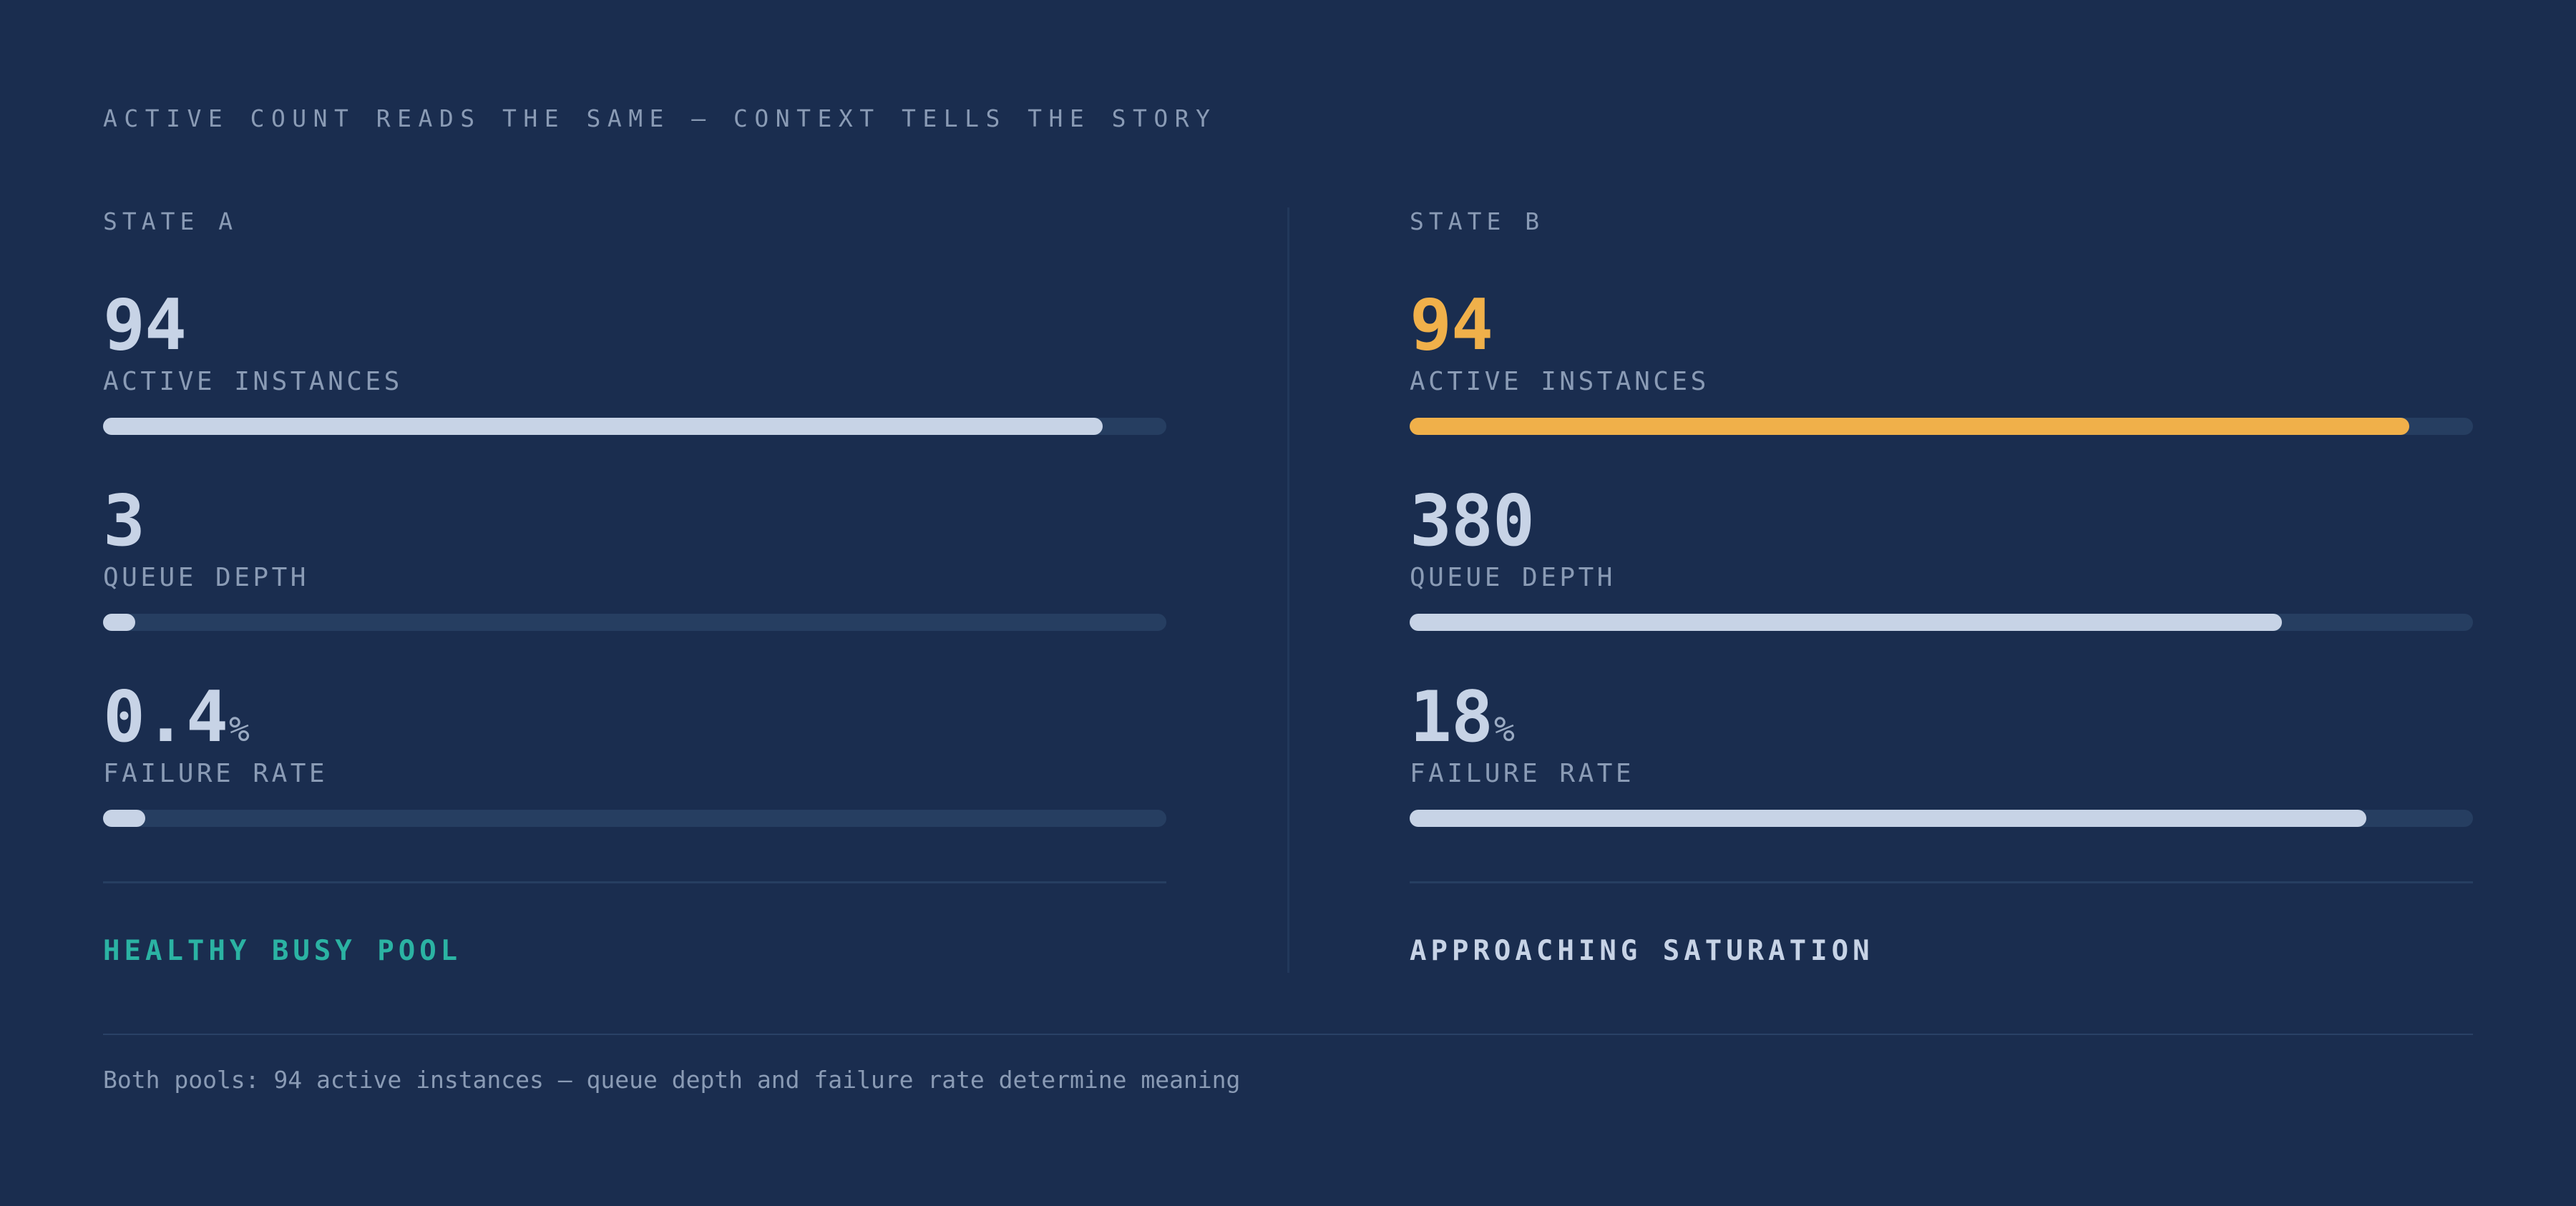 This screenshot has width=2576, height=1206. I want to click on state-b-label: STATE B, so click(1478, 221).